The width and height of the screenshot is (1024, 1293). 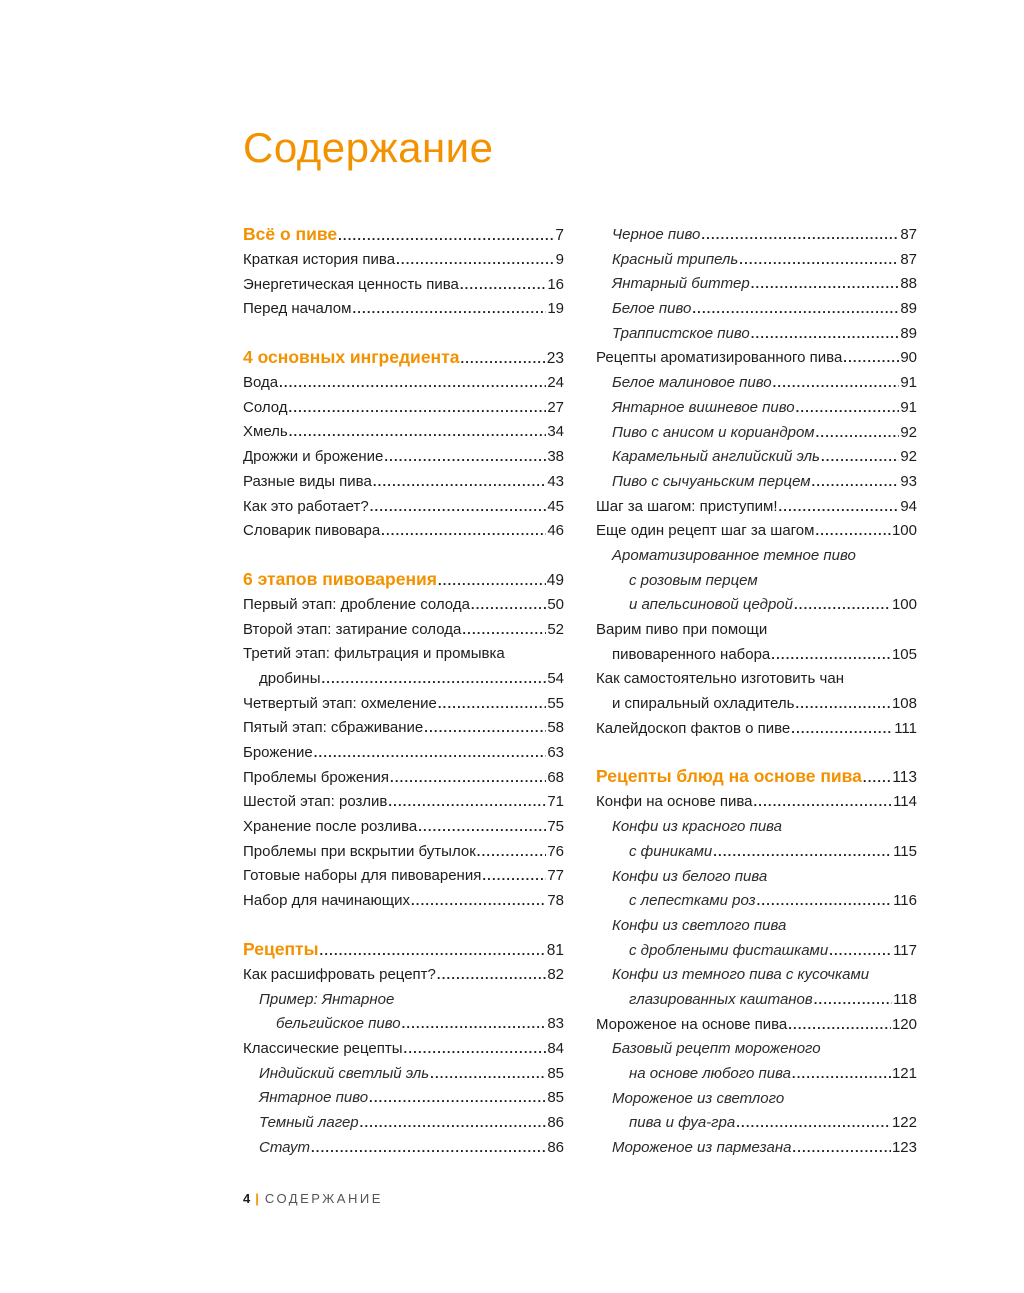 What do you see at coordinates (403, 901) in the screenshot?
I see `toc-entry: Набор для начинающих 78` at bounding box center [403, 901].